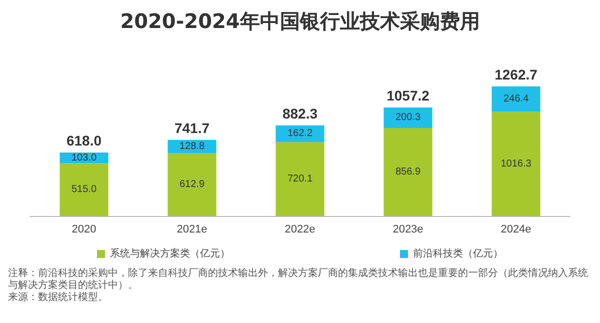 This screenshot has height=323, width=600. What do you see at coordinates (298, 280) in the screenshot?
I see `text: 注释：前沿科技的采购中，除了来自科技厂商的技术输出外，解决方案厂商的集成类技术输出也是重要的一部分（此类情况纳入系统与解决方案类目的统计中）。` at bounding box center [298, 280].